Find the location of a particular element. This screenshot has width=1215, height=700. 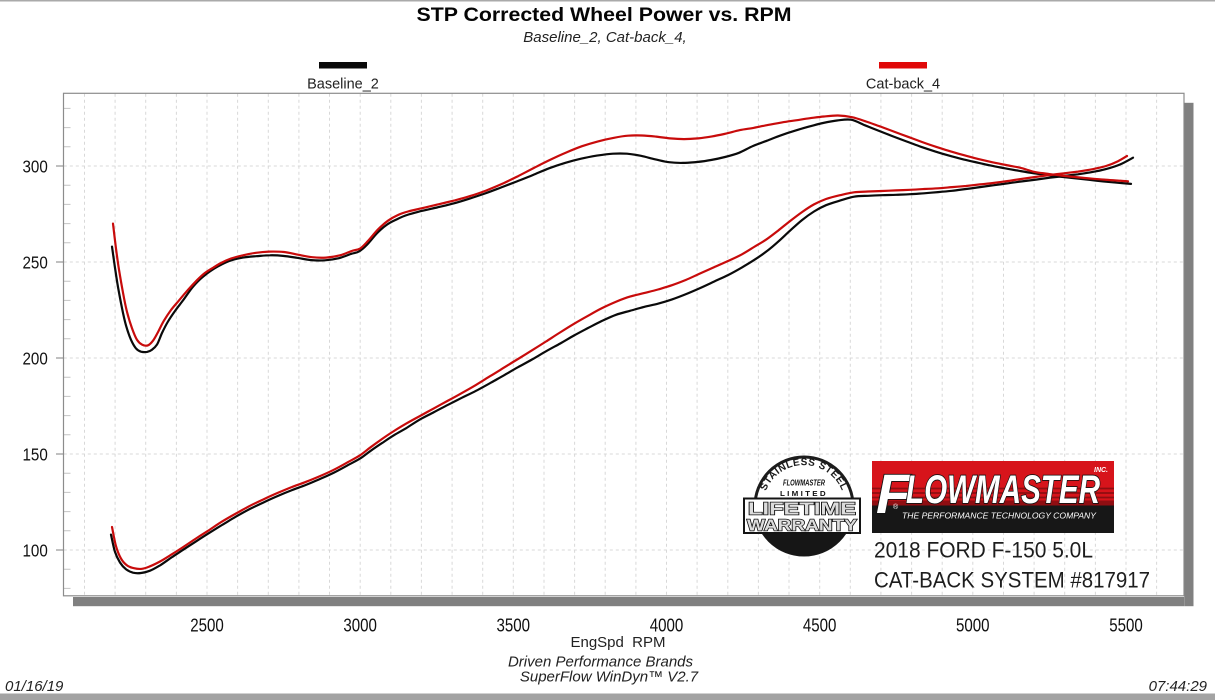

svg-text: WARRANTY is located at coordinates (802, 526).